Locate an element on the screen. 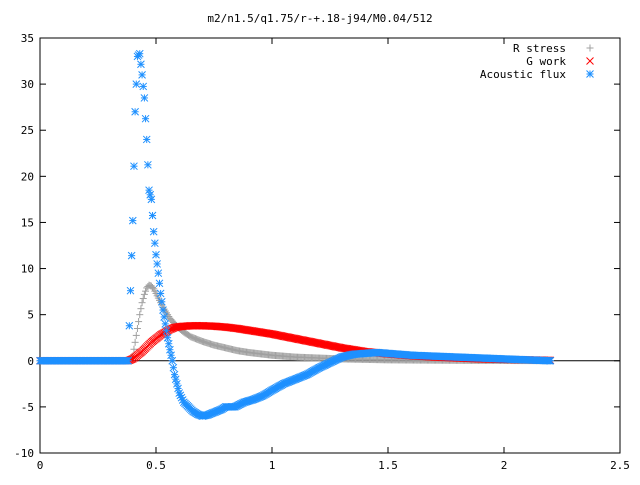 This screenshot has height=485, width=640. y-tick-label: 0 is located at coordinates (30, 361).